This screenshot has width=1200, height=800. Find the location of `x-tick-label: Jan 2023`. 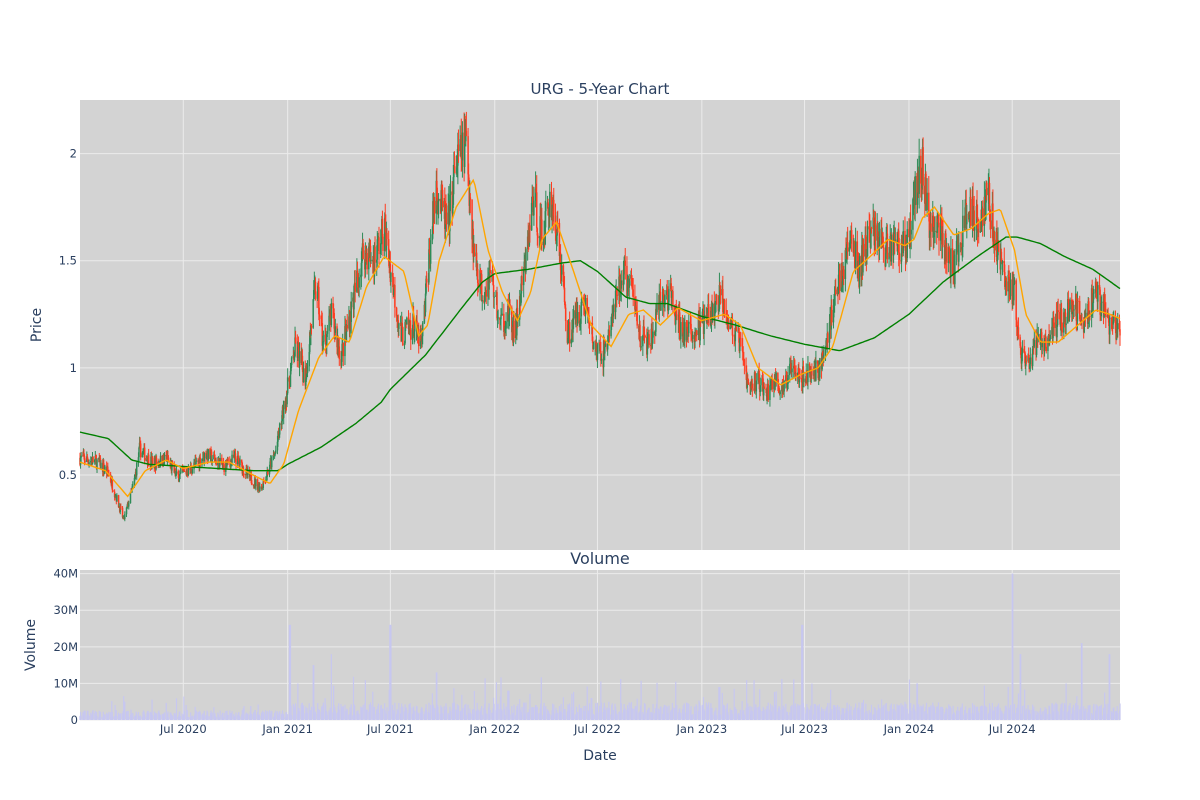

x-tick-label: Jan 2023 is located at coordinates (702, 729).